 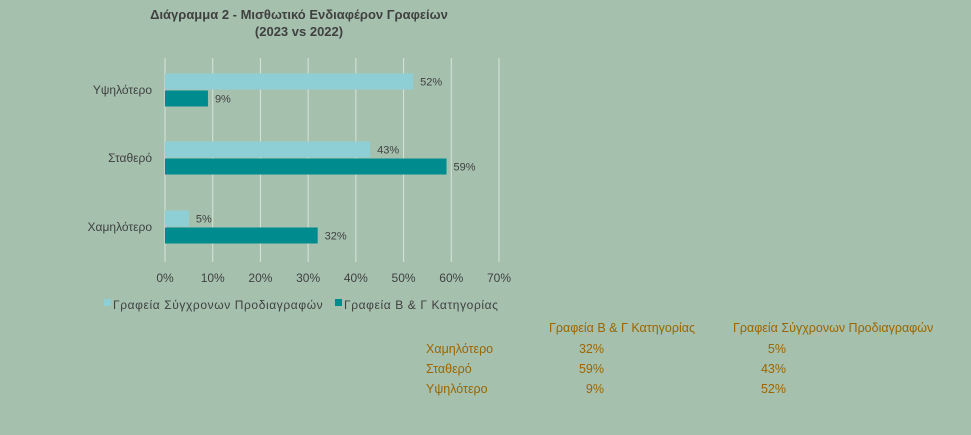 I want to click on x-tick-label: 40%, so click(x=356, y=278).